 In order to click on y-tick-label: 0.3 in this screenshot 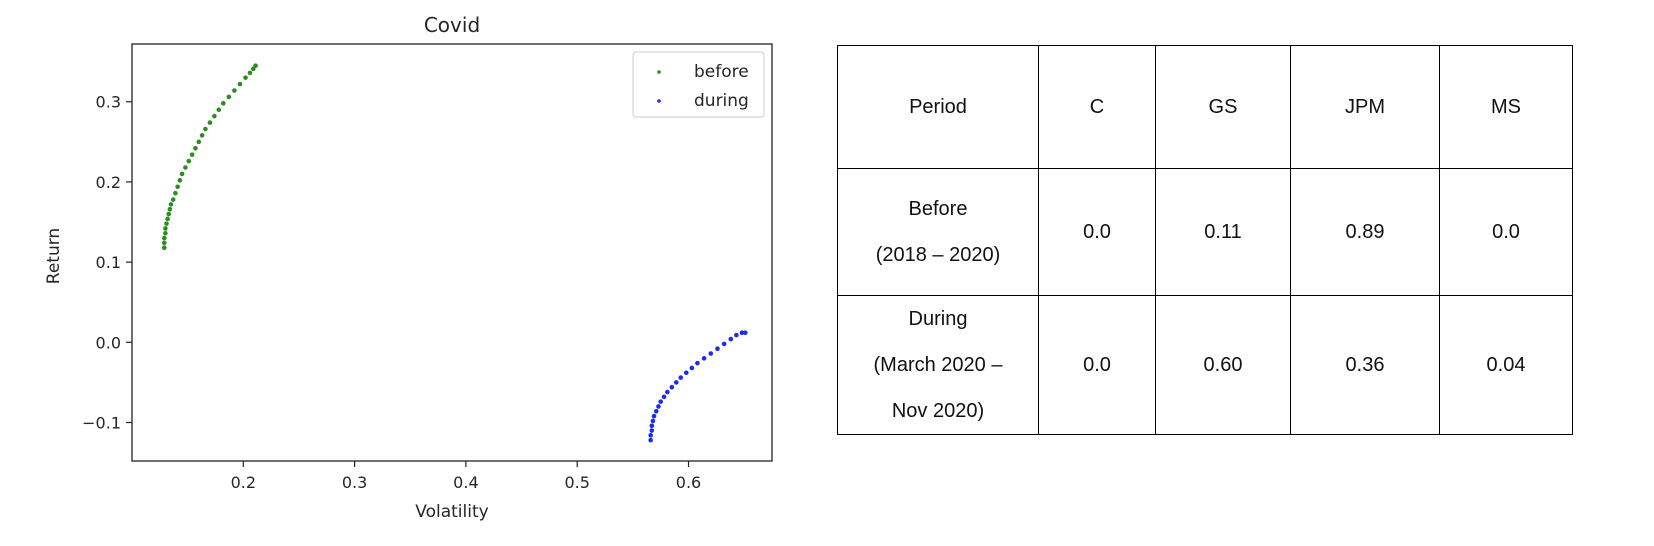, I will do `click(108, 102)`.